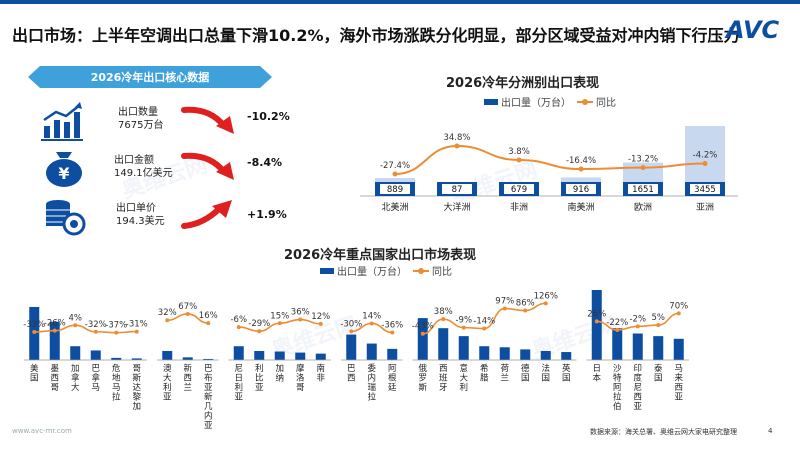  I want to click on country-category-label: 泰国, so click(658, 373).